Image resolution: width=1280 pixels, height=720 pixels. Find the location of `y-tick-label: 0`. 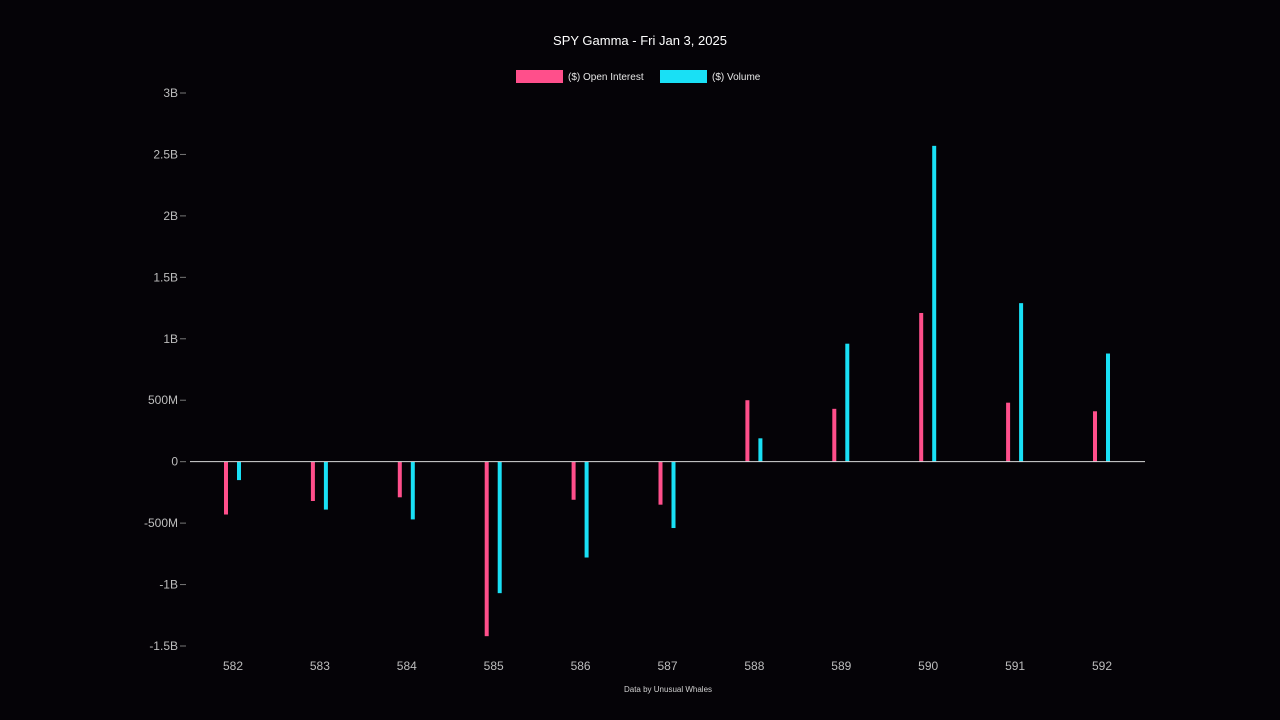

y-tick-label: 0 is located at coordinates (174, 462).